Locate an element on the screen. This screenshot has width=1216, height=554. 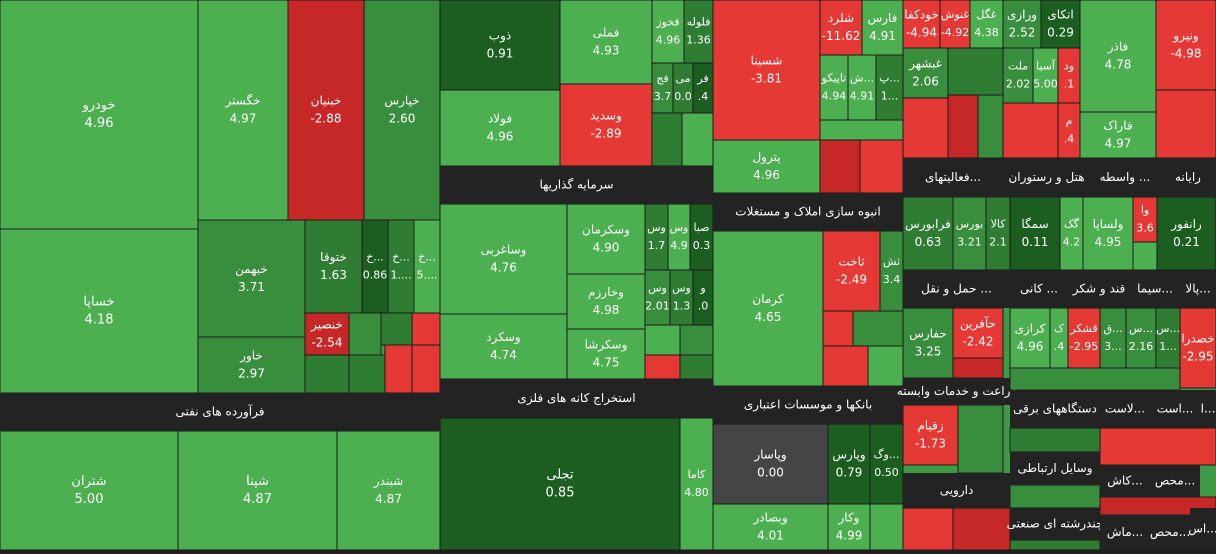
ticker-name: وسکرمان is located at coordinates (606, 230).